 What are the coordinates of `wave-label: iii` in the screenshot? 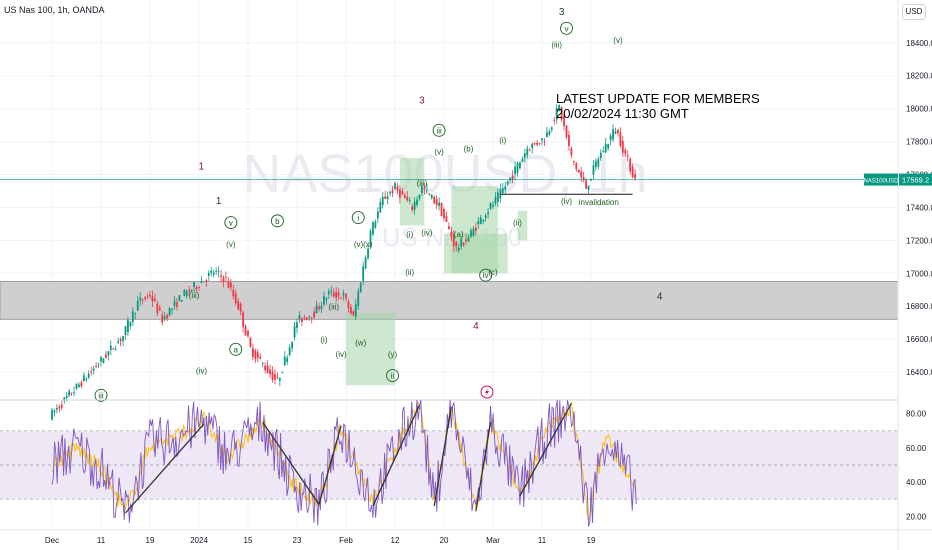 It's located at (439, 130).